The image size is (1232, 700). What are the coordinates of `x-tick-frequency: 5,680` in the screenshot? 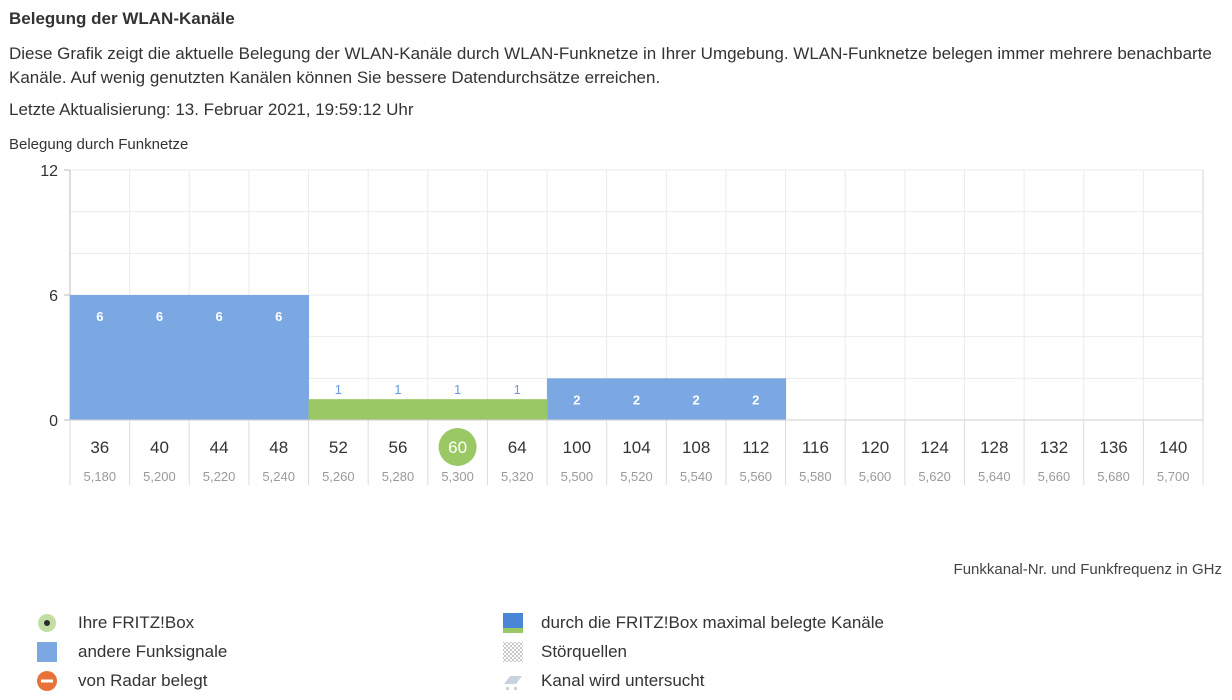 It's located at (1113, 476).